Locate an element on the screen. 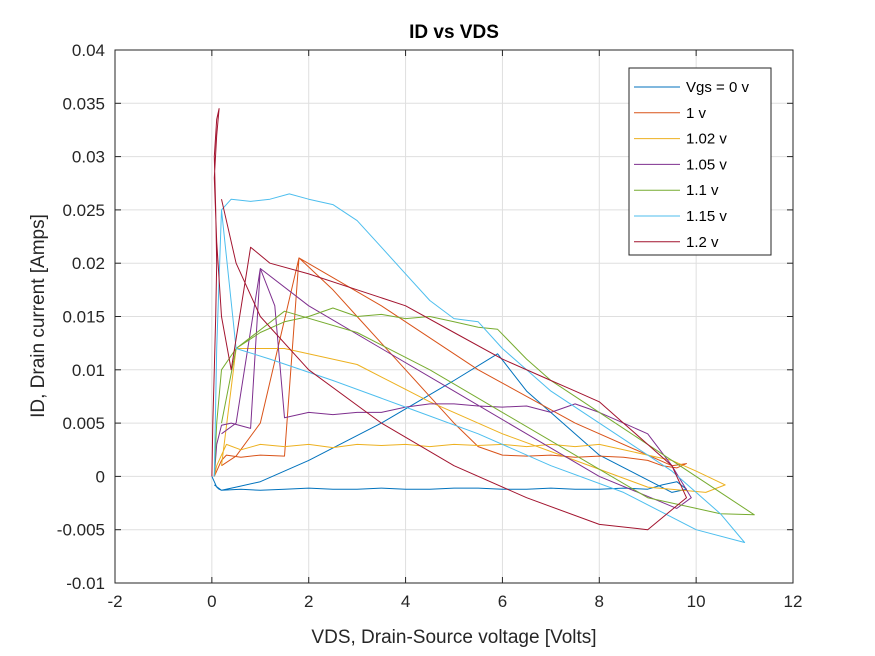 The image size is (875, 656). legend-box is located at coordinates (700, 161).